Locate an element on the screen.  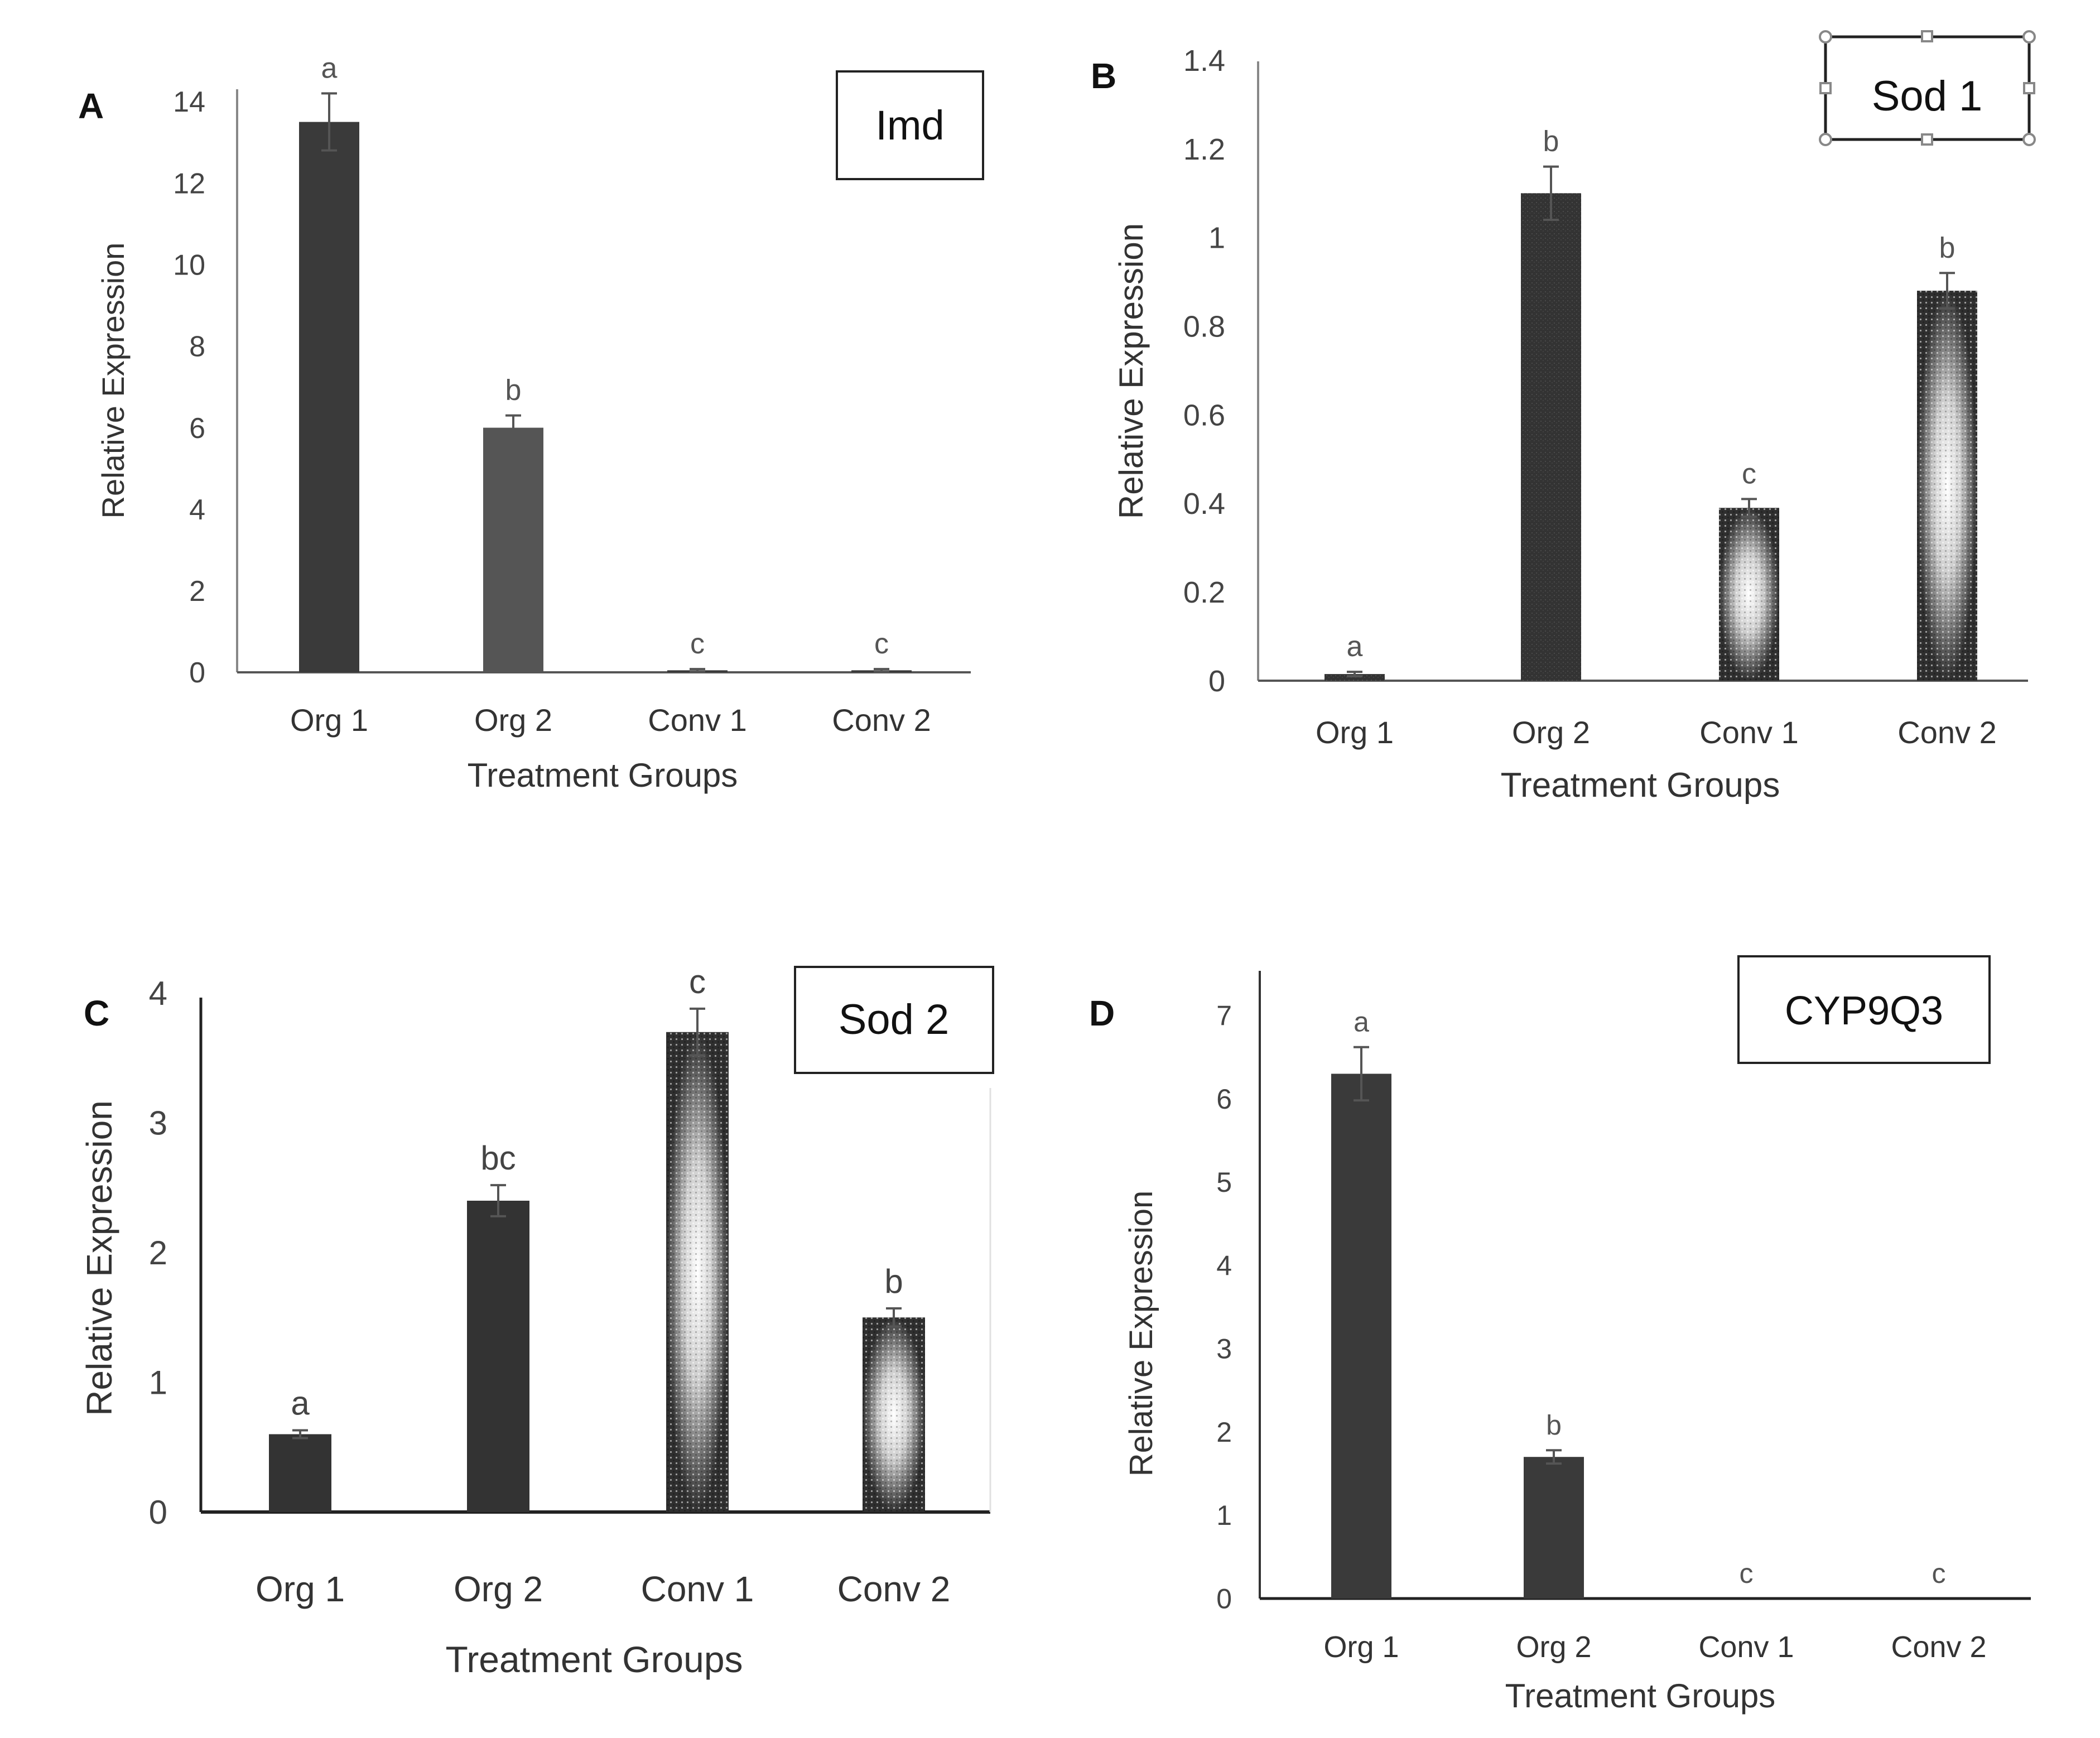
panel-c-letter: C is located at coordinates (96, 1013).